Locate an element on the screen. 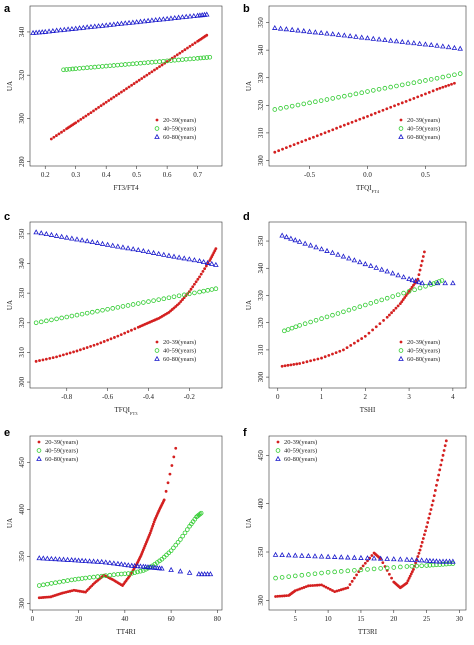  series-20-39(years) is located at coordinates (364, 117).